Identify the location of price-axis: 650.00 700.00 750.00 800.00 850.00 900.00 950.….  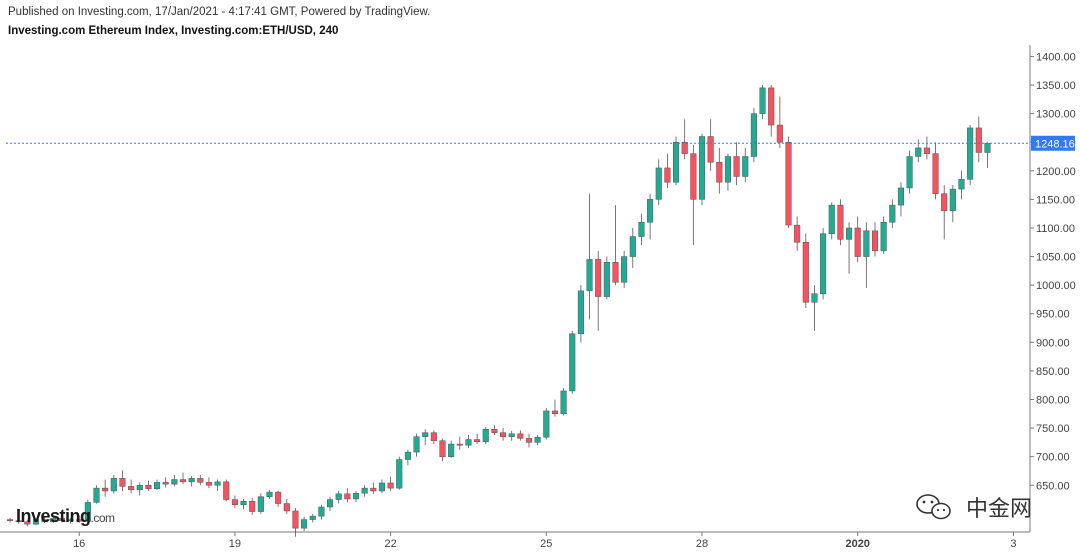
(1053, 271).